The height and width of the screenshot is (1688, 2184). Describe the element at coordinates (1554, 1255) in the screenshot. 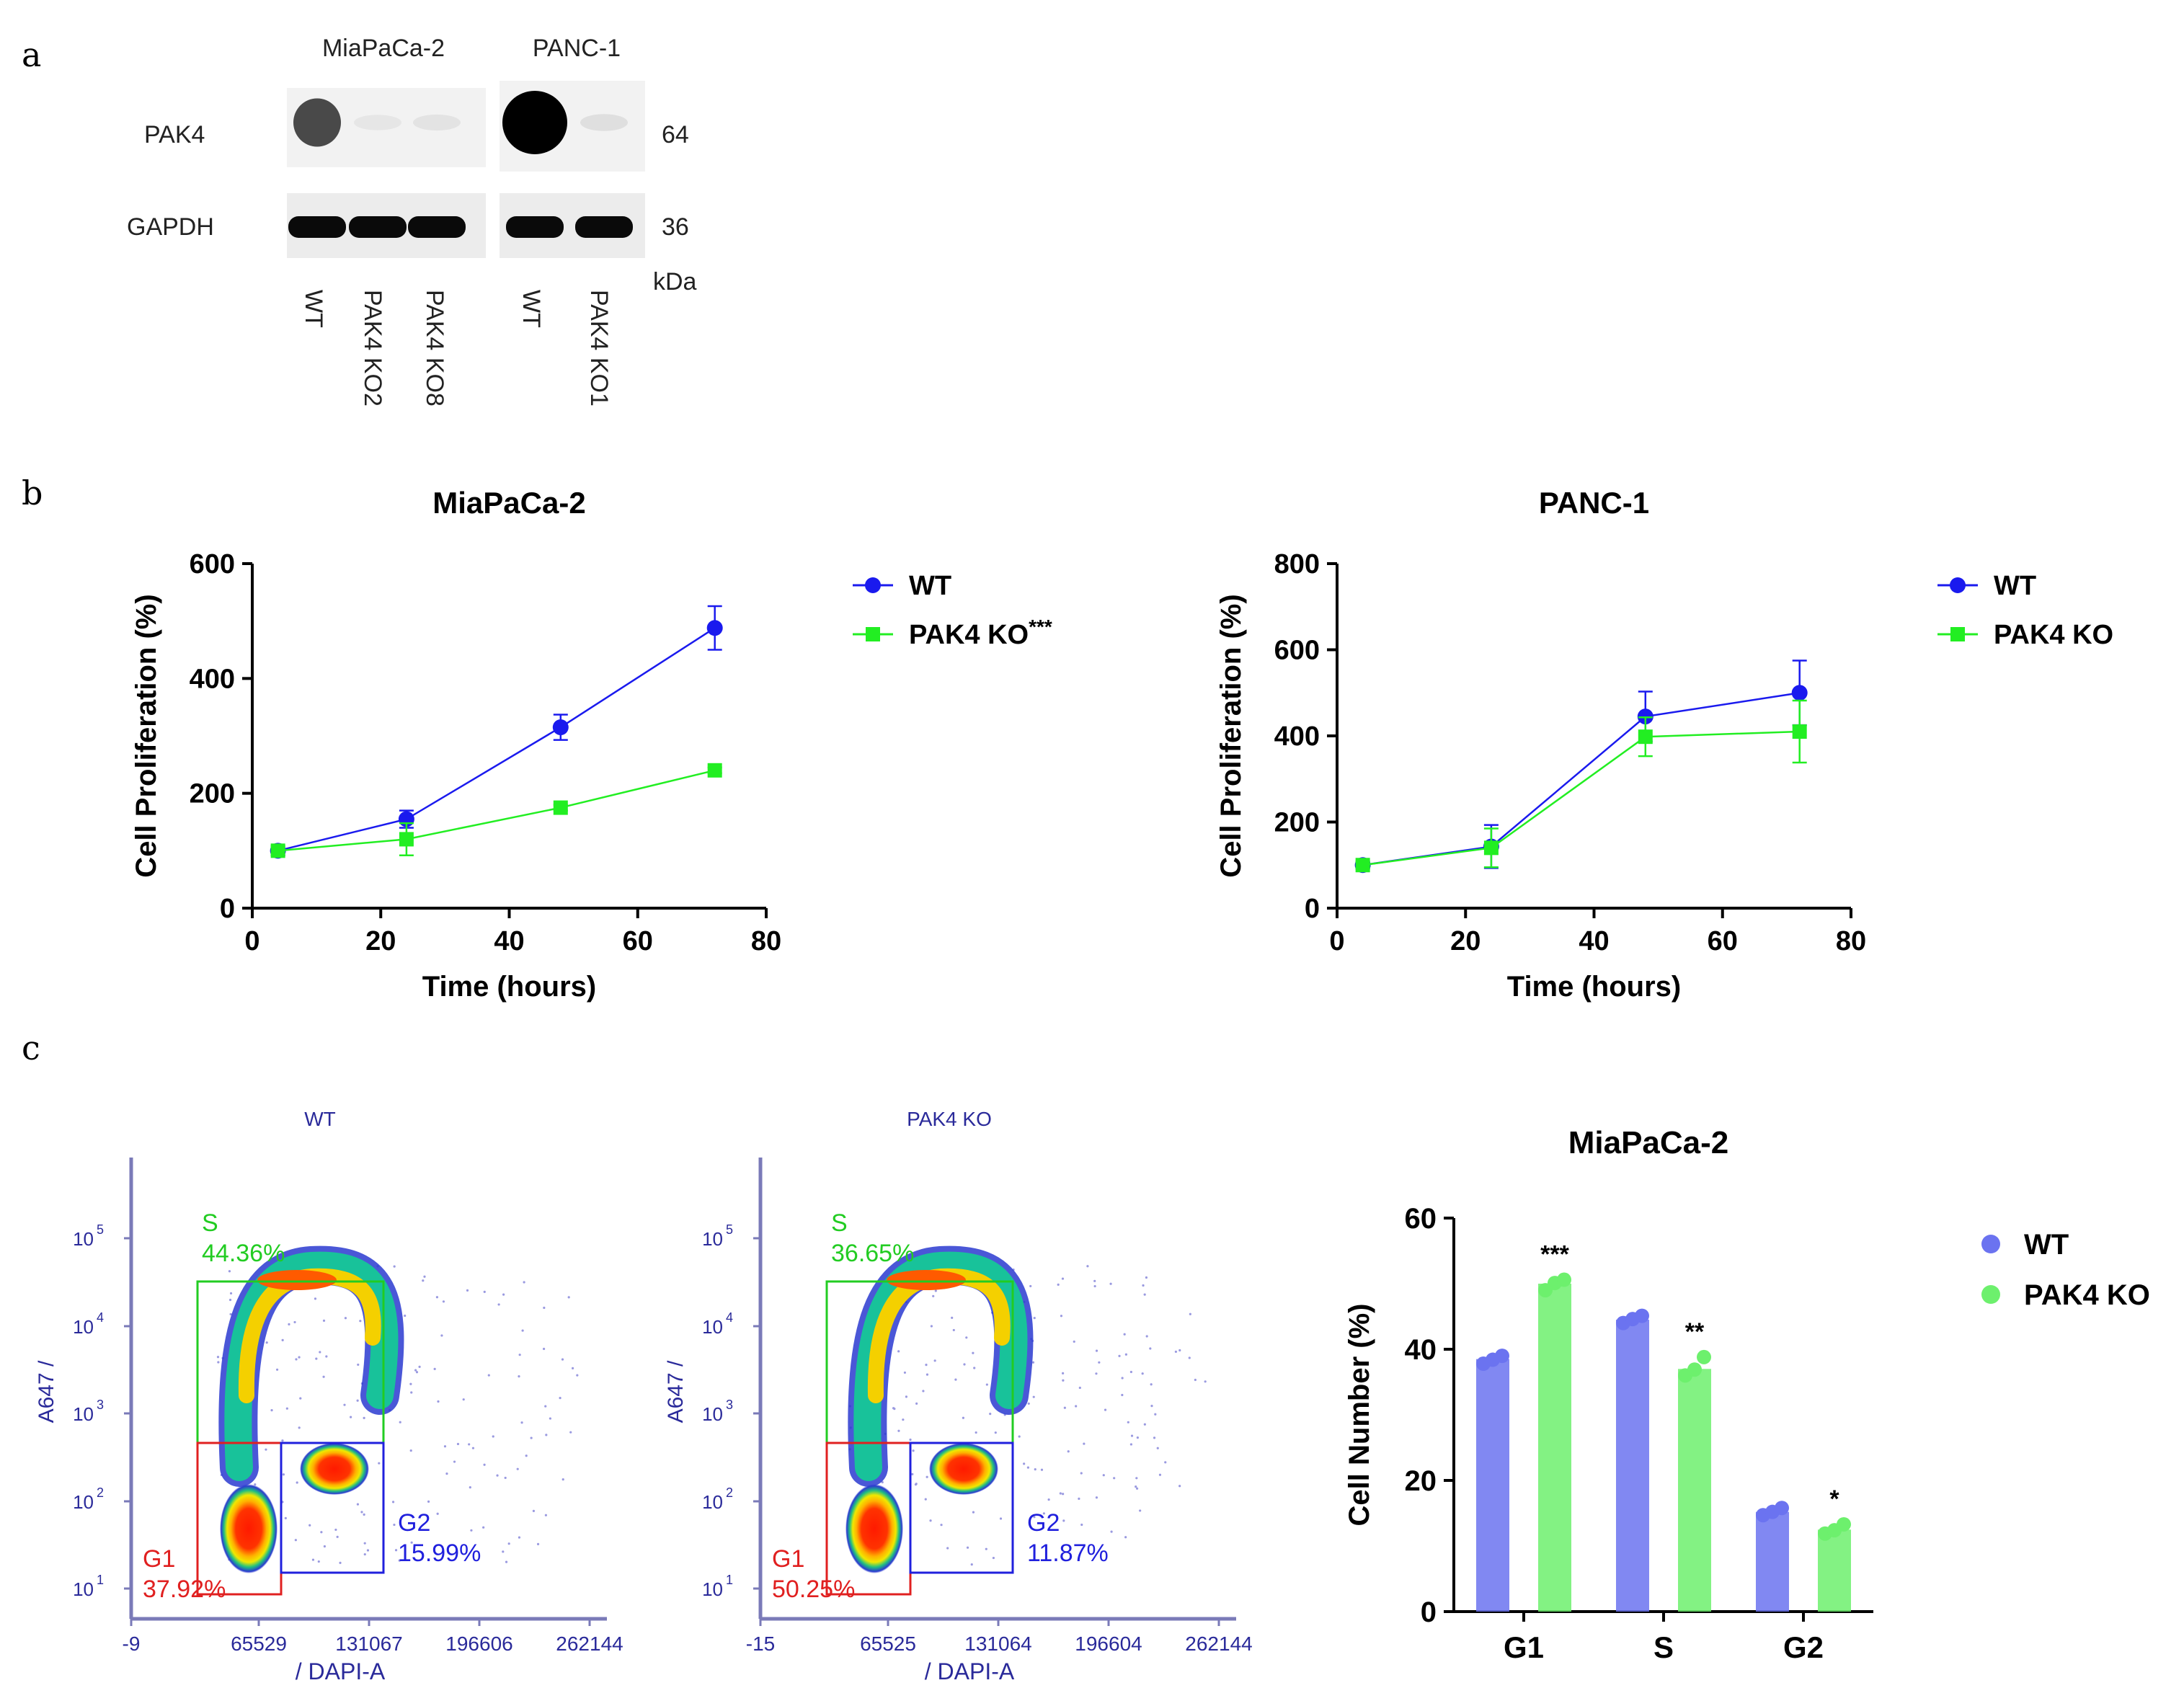

I see `bar-significance: ***` at that location.